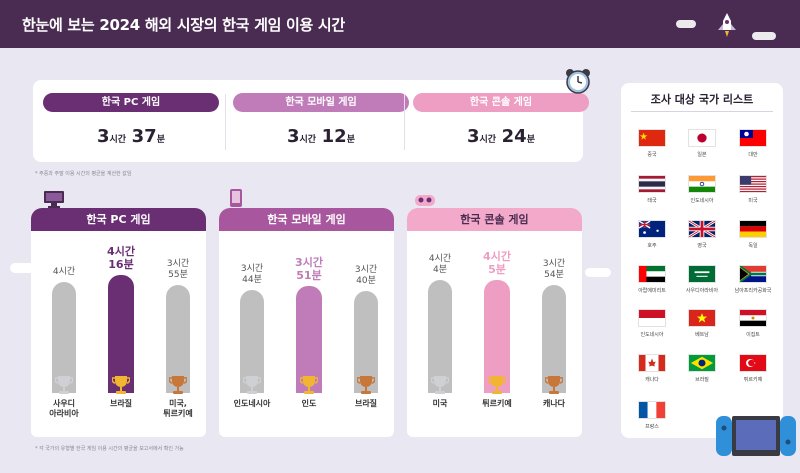  Describe the element at coordinates (652, 410) in the screenshot. I see `flag-fr-icon` at that location.